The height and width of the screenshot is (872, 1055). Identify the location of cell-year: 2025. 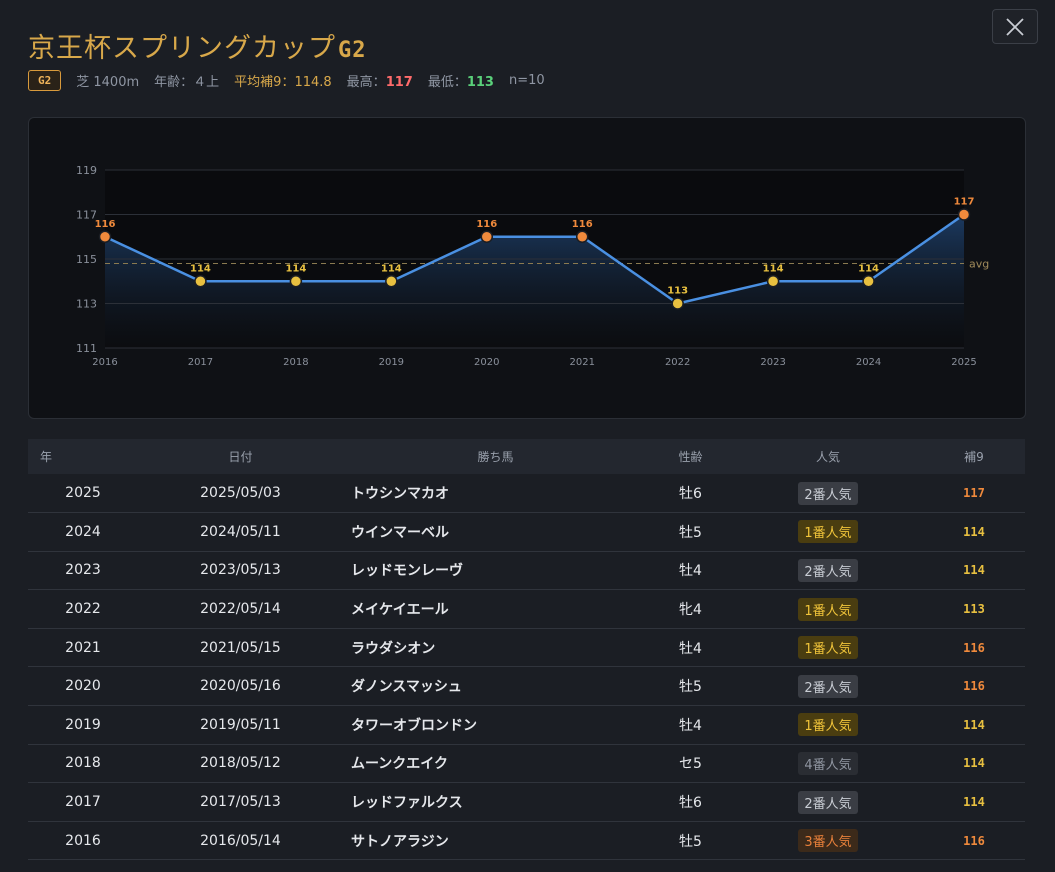
(83, 493).